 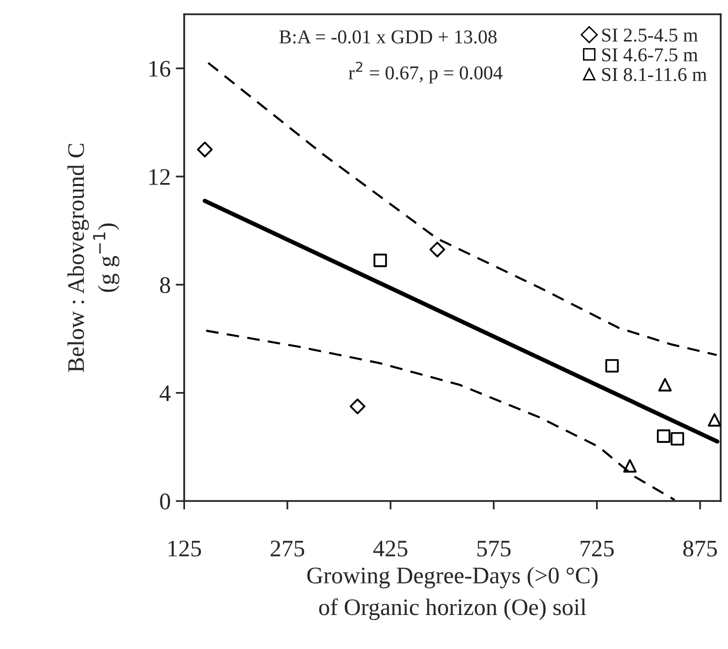 I want to click on x-tick-label: 575, so click(x=494, y=548).